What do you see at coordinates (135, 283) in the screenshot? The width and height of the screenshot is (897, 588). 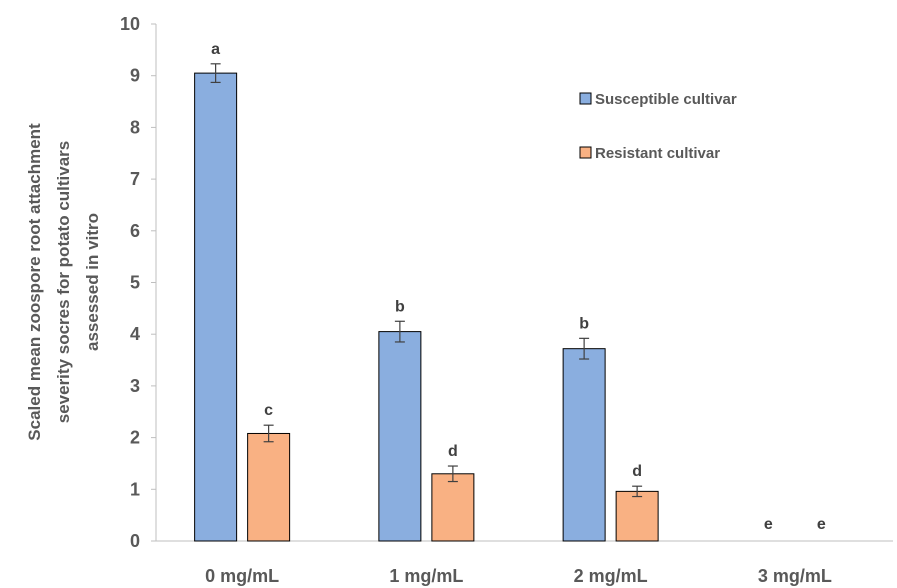 I see `y-tick-label: 5` at bounding box center [135, 283].